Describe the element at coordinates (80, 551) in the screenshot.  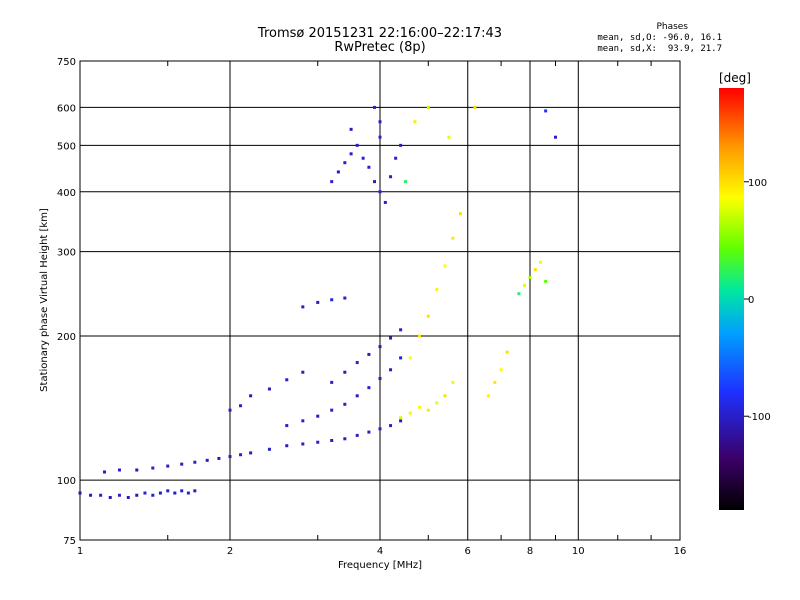
I see `x-tick-label: 1` at that location.